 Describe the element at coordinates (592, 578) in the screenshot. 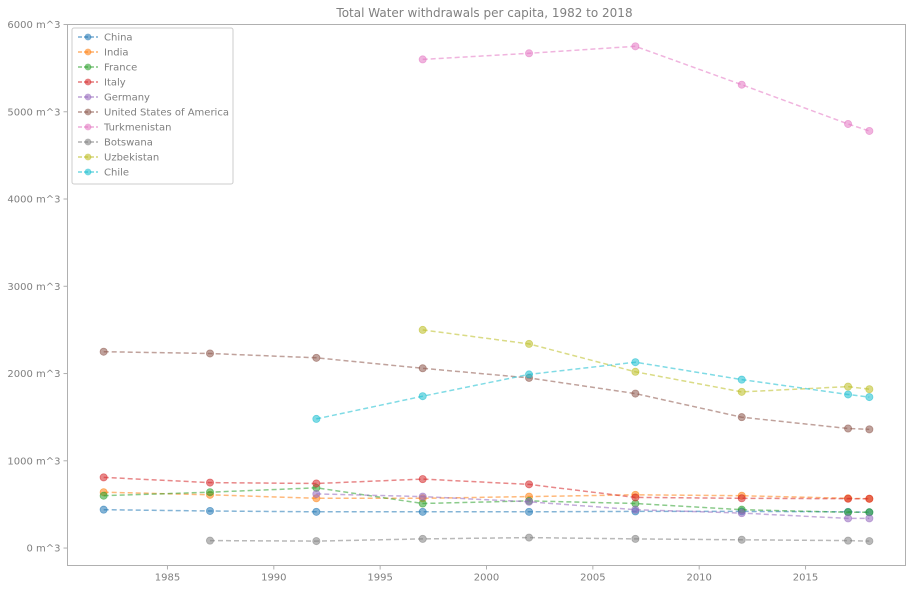

I see `x-tick-label: 2005` at that location.